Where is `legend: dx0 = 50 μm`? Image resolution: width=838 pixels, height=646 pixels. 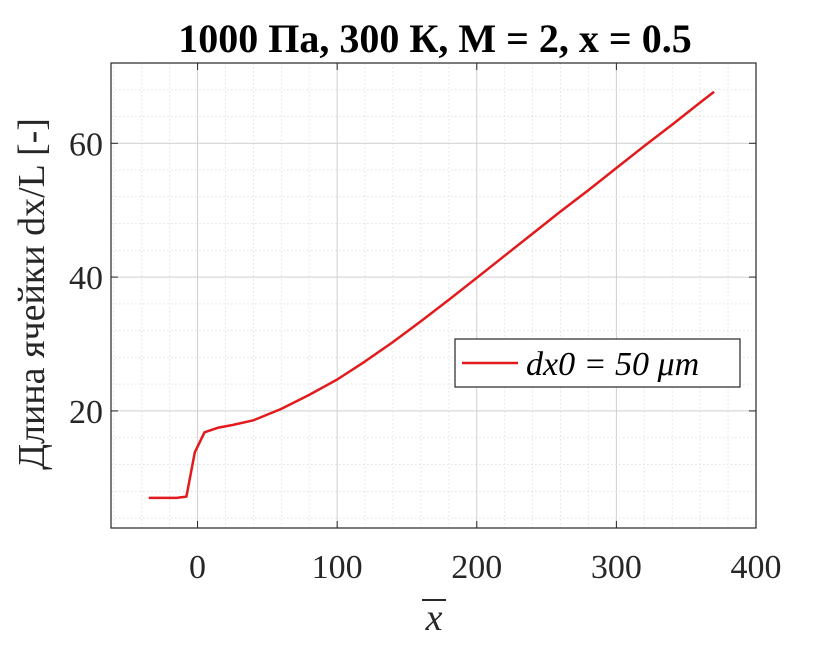
legend: dx0 = 50 μm is located at coordinates (597, 363).